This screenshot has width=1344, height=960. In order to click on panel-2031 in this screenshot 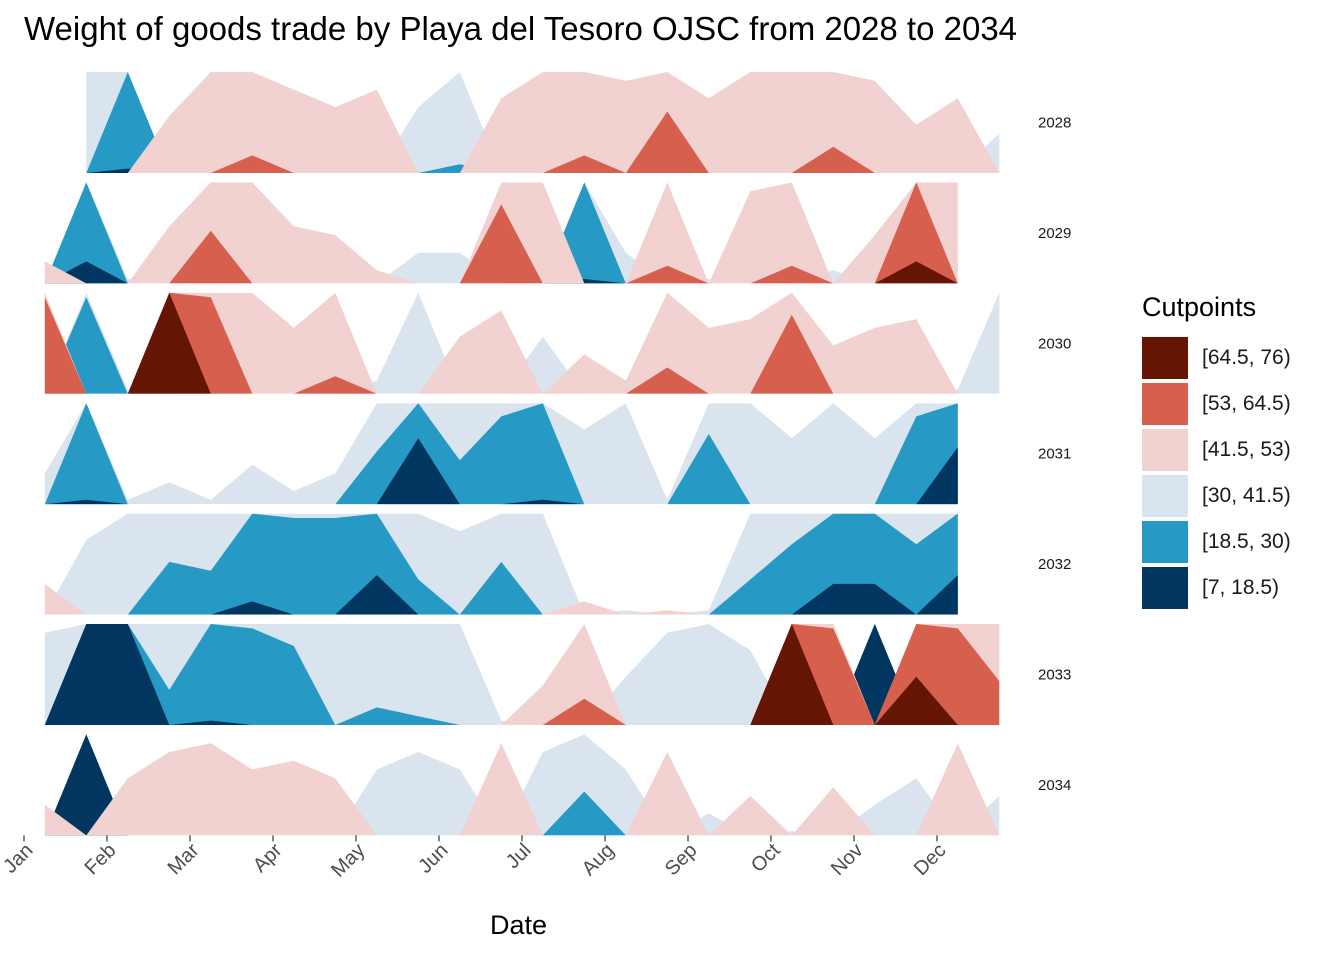, I will do `click(501, 454)`.